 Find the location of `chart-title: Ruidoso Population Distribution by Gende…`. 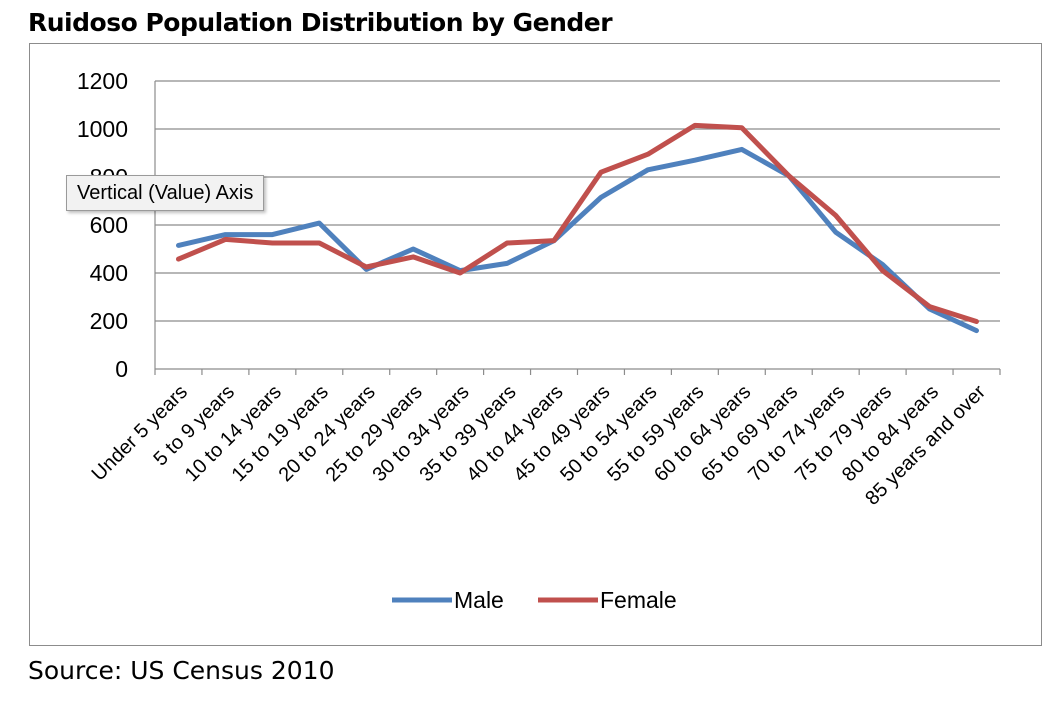

chart-title: Ruidoso Population Distribution by Gende… is located at coordinates (320, 22).